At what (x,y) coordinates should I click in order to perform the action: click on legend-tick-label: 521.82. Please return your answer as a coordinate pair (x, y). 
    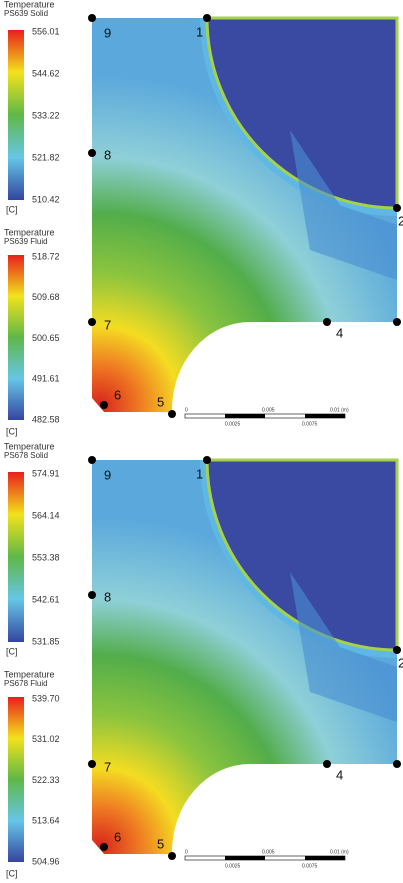
    Looking at the image, I should click on (46, 157).